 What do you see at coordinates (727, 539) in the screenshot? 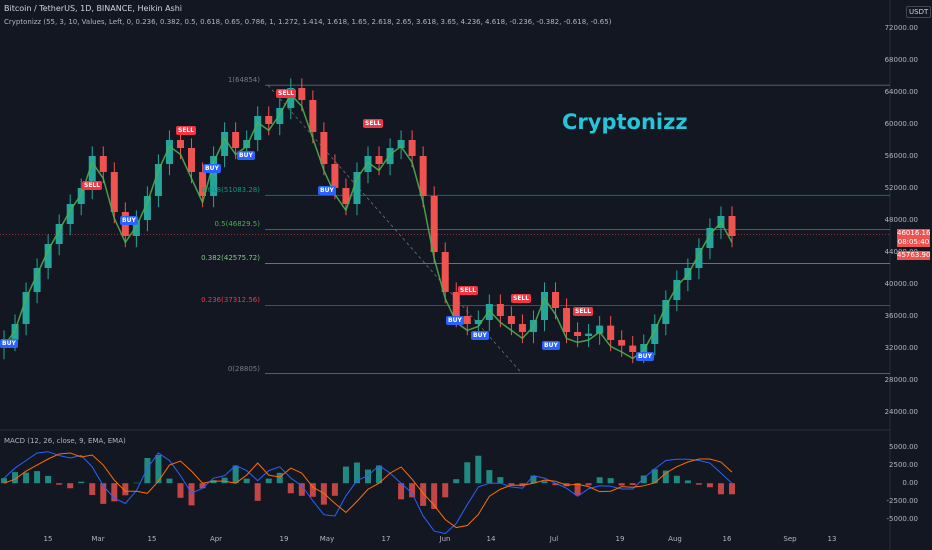
I see `time-tick-label: 16` at bounding box center [727, 539].